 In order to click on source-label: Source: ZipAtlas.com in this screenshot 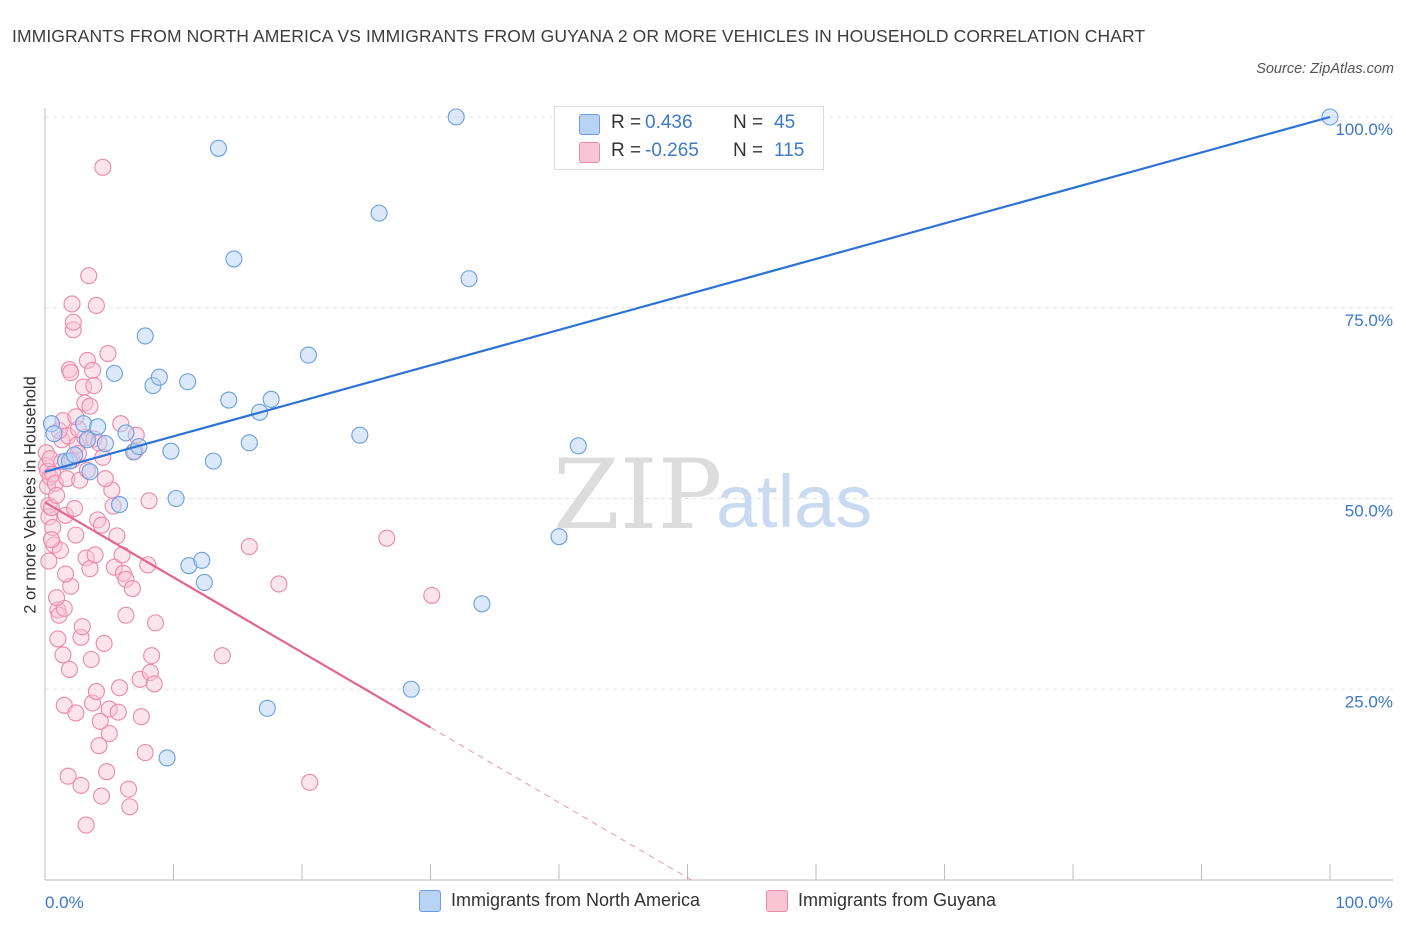, I will do `click(1325, 69)`.